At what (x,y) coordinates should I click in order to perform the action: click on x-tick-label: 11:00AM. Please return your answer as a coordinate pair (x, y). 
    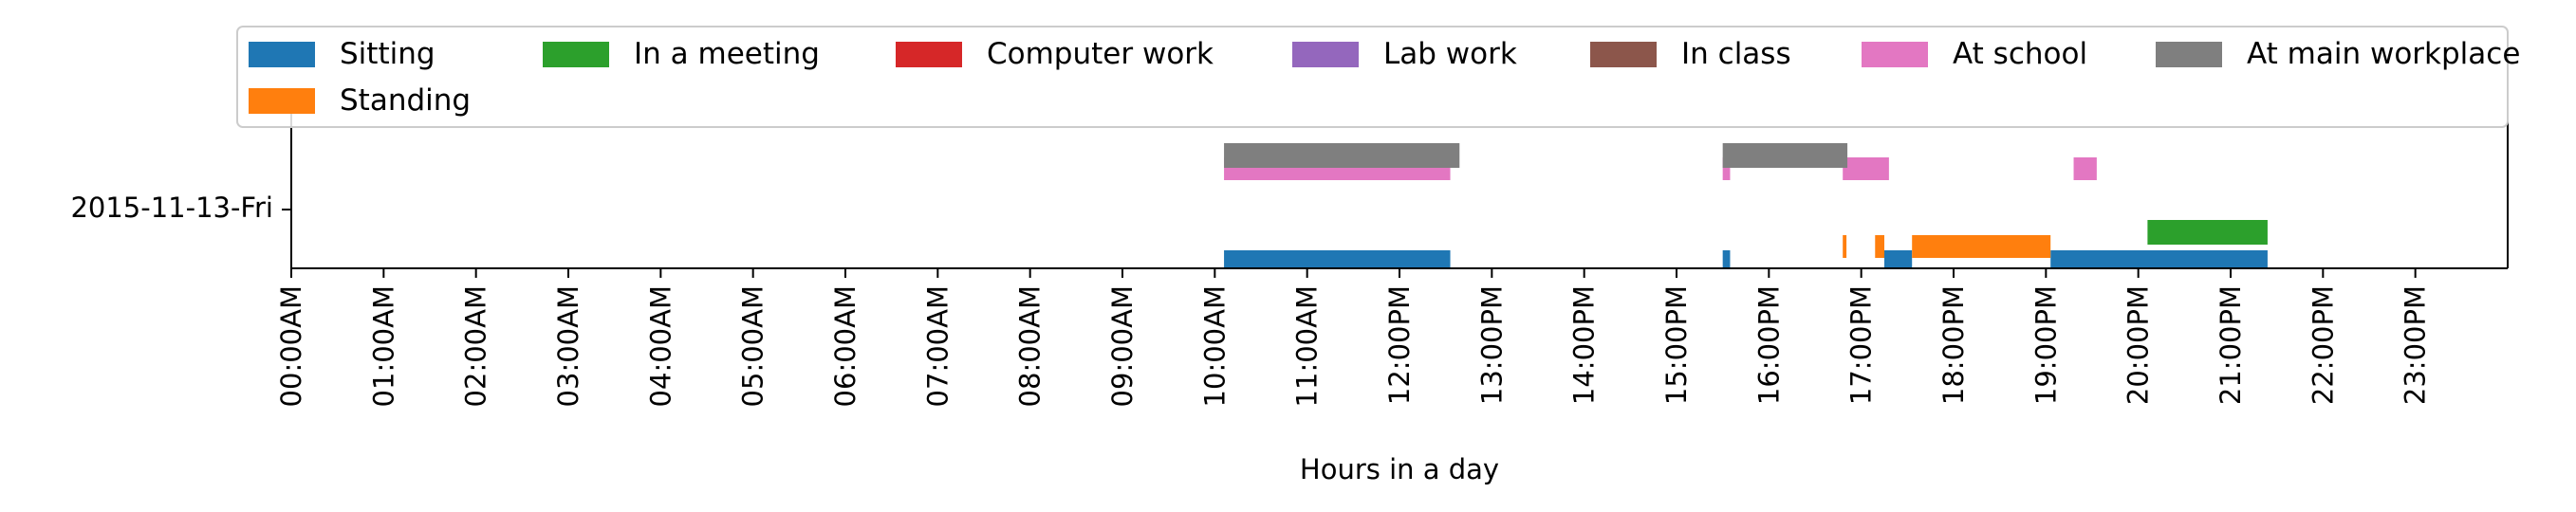
    Looking at the image, I should click on (1307, 346).